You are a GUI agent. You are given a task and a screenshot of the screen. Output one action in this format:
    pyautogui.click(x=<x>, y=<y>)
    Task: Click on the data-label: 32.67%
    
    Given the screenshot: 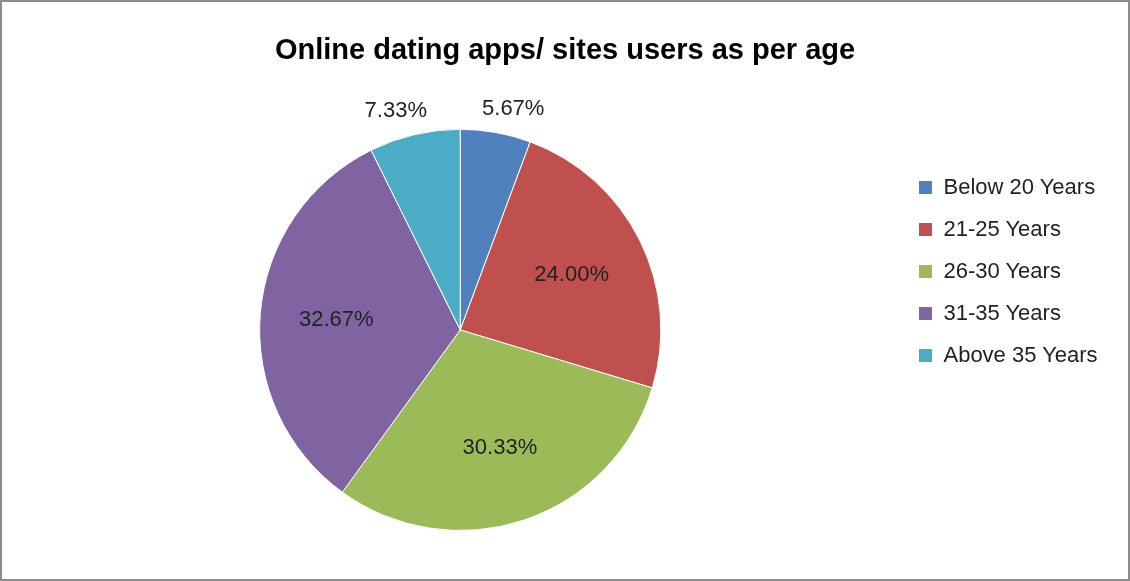 What is the action you would take?
    pyautogui.click(x=336, y=318)
    